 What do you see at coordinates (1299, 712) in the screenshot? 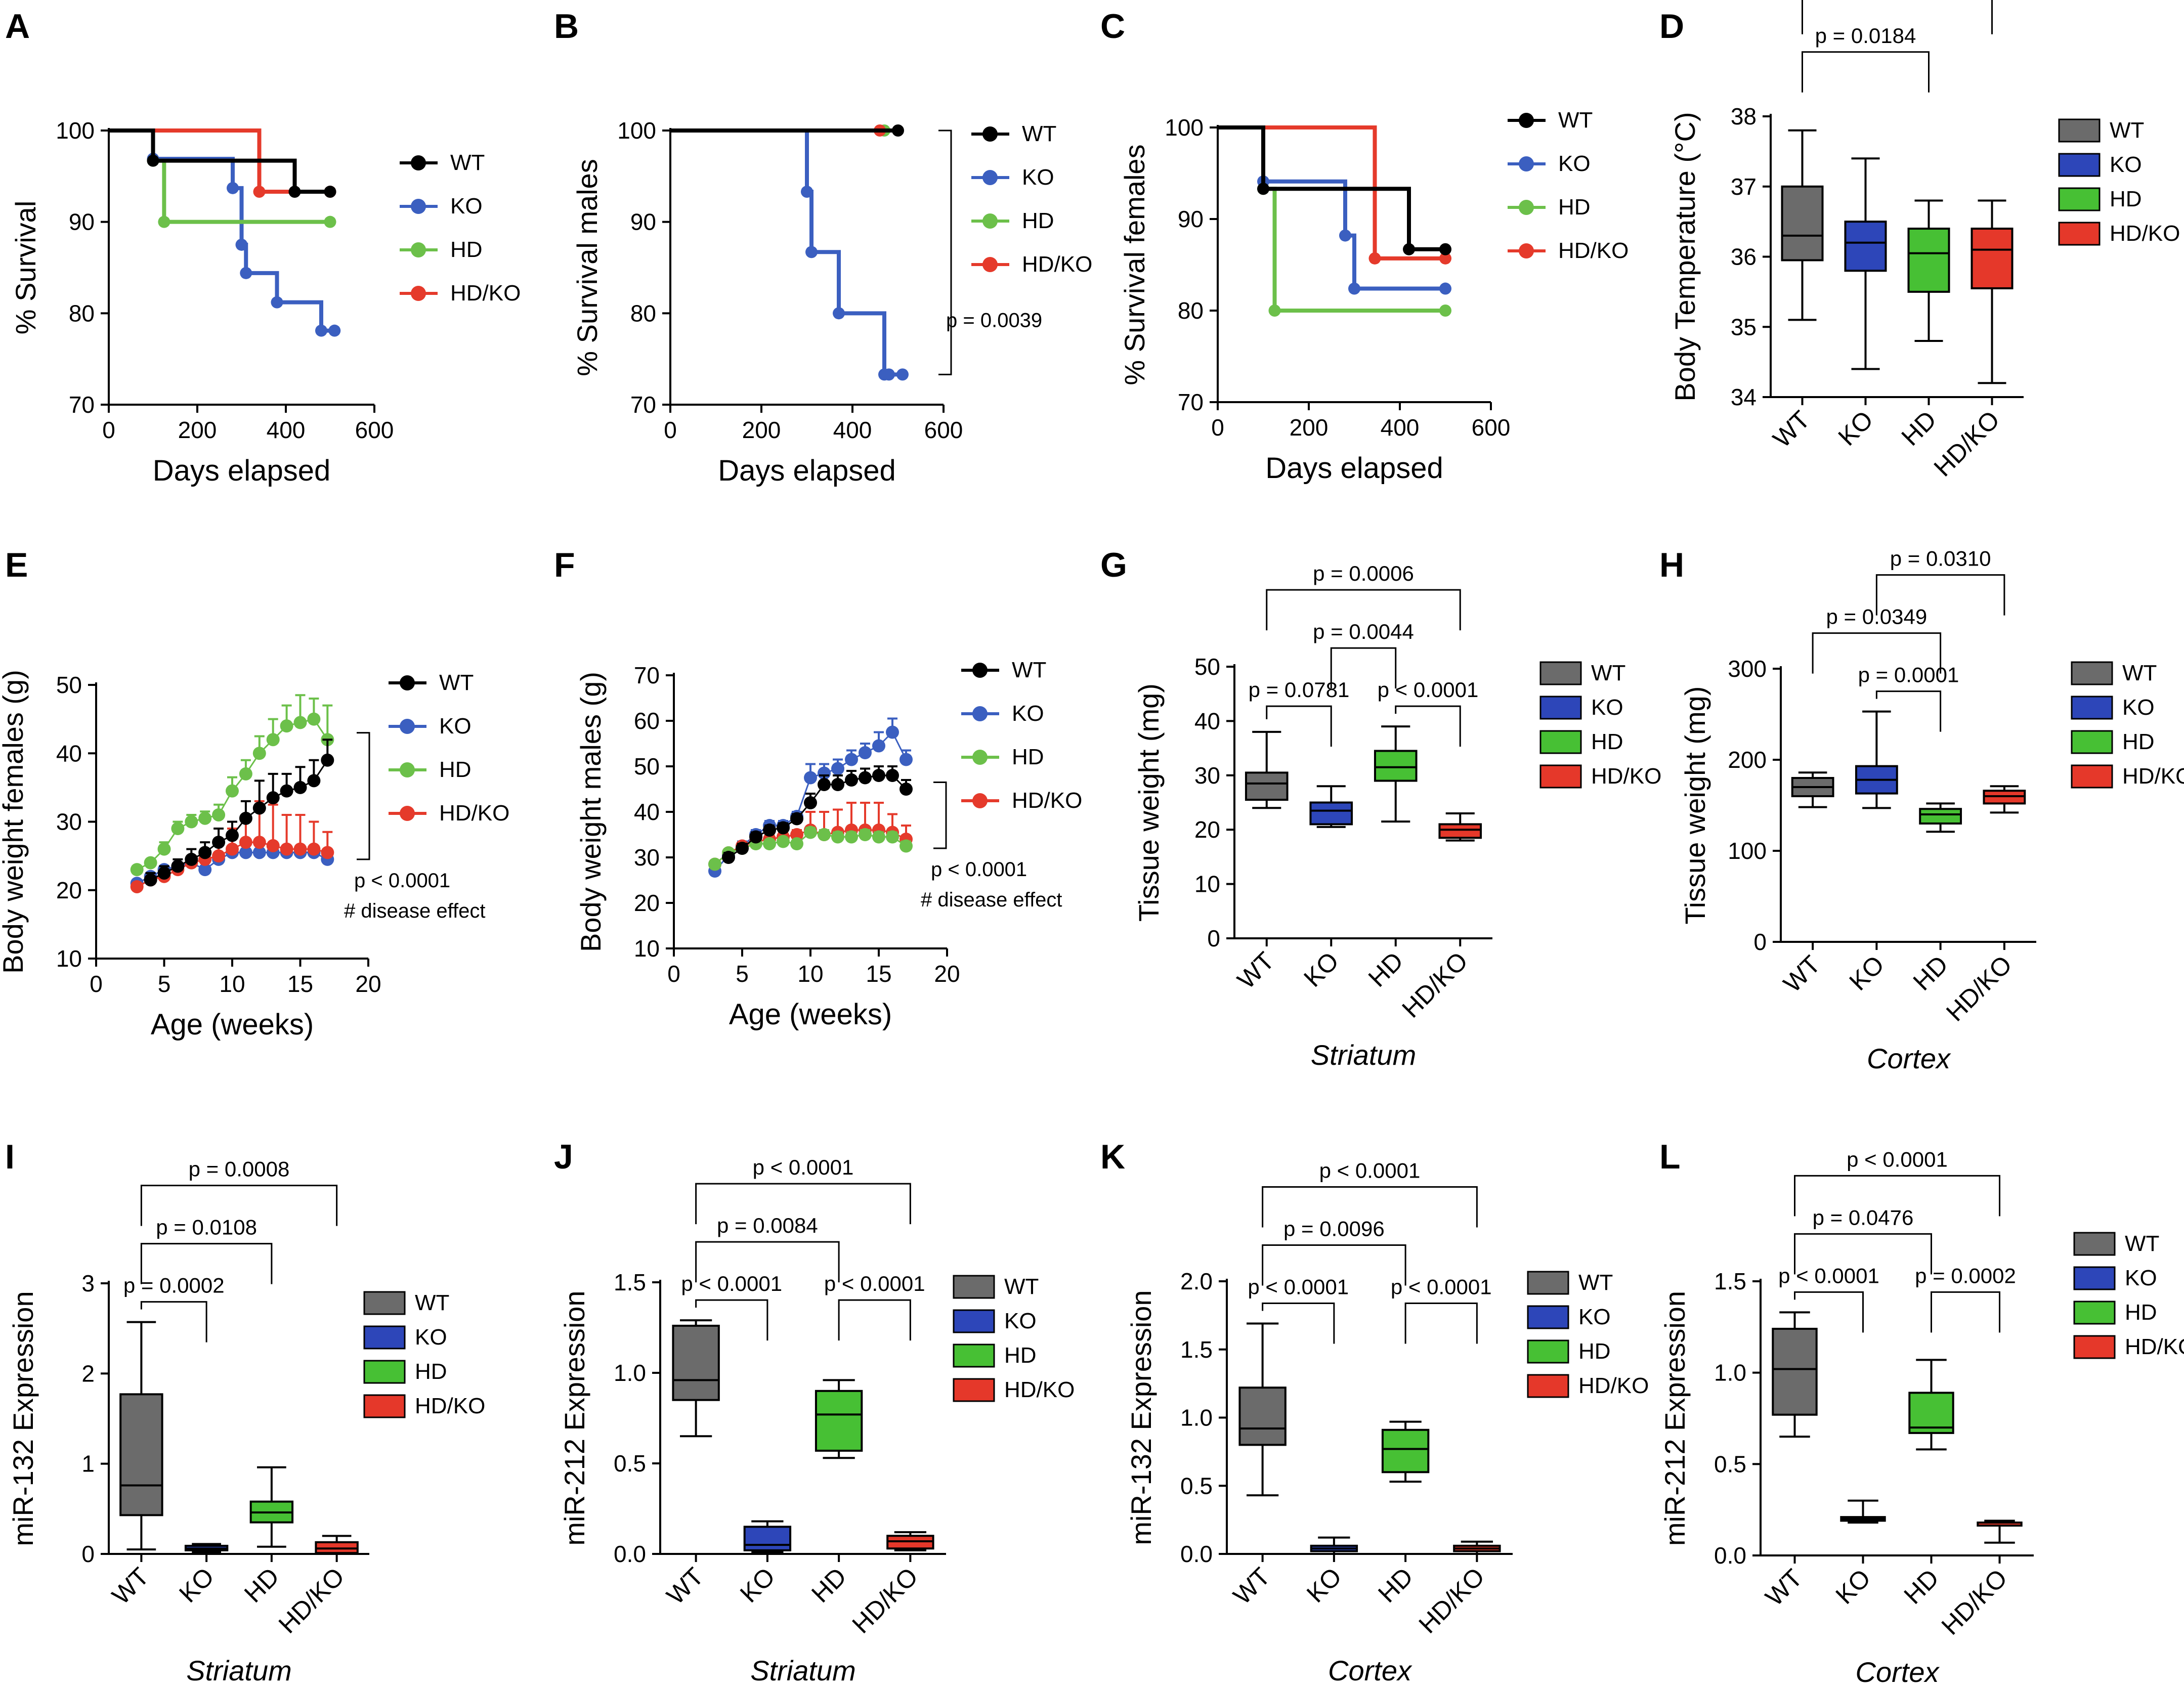
I see `significance-bracket: p = 0.0781` at bounding box center [1299, 712].